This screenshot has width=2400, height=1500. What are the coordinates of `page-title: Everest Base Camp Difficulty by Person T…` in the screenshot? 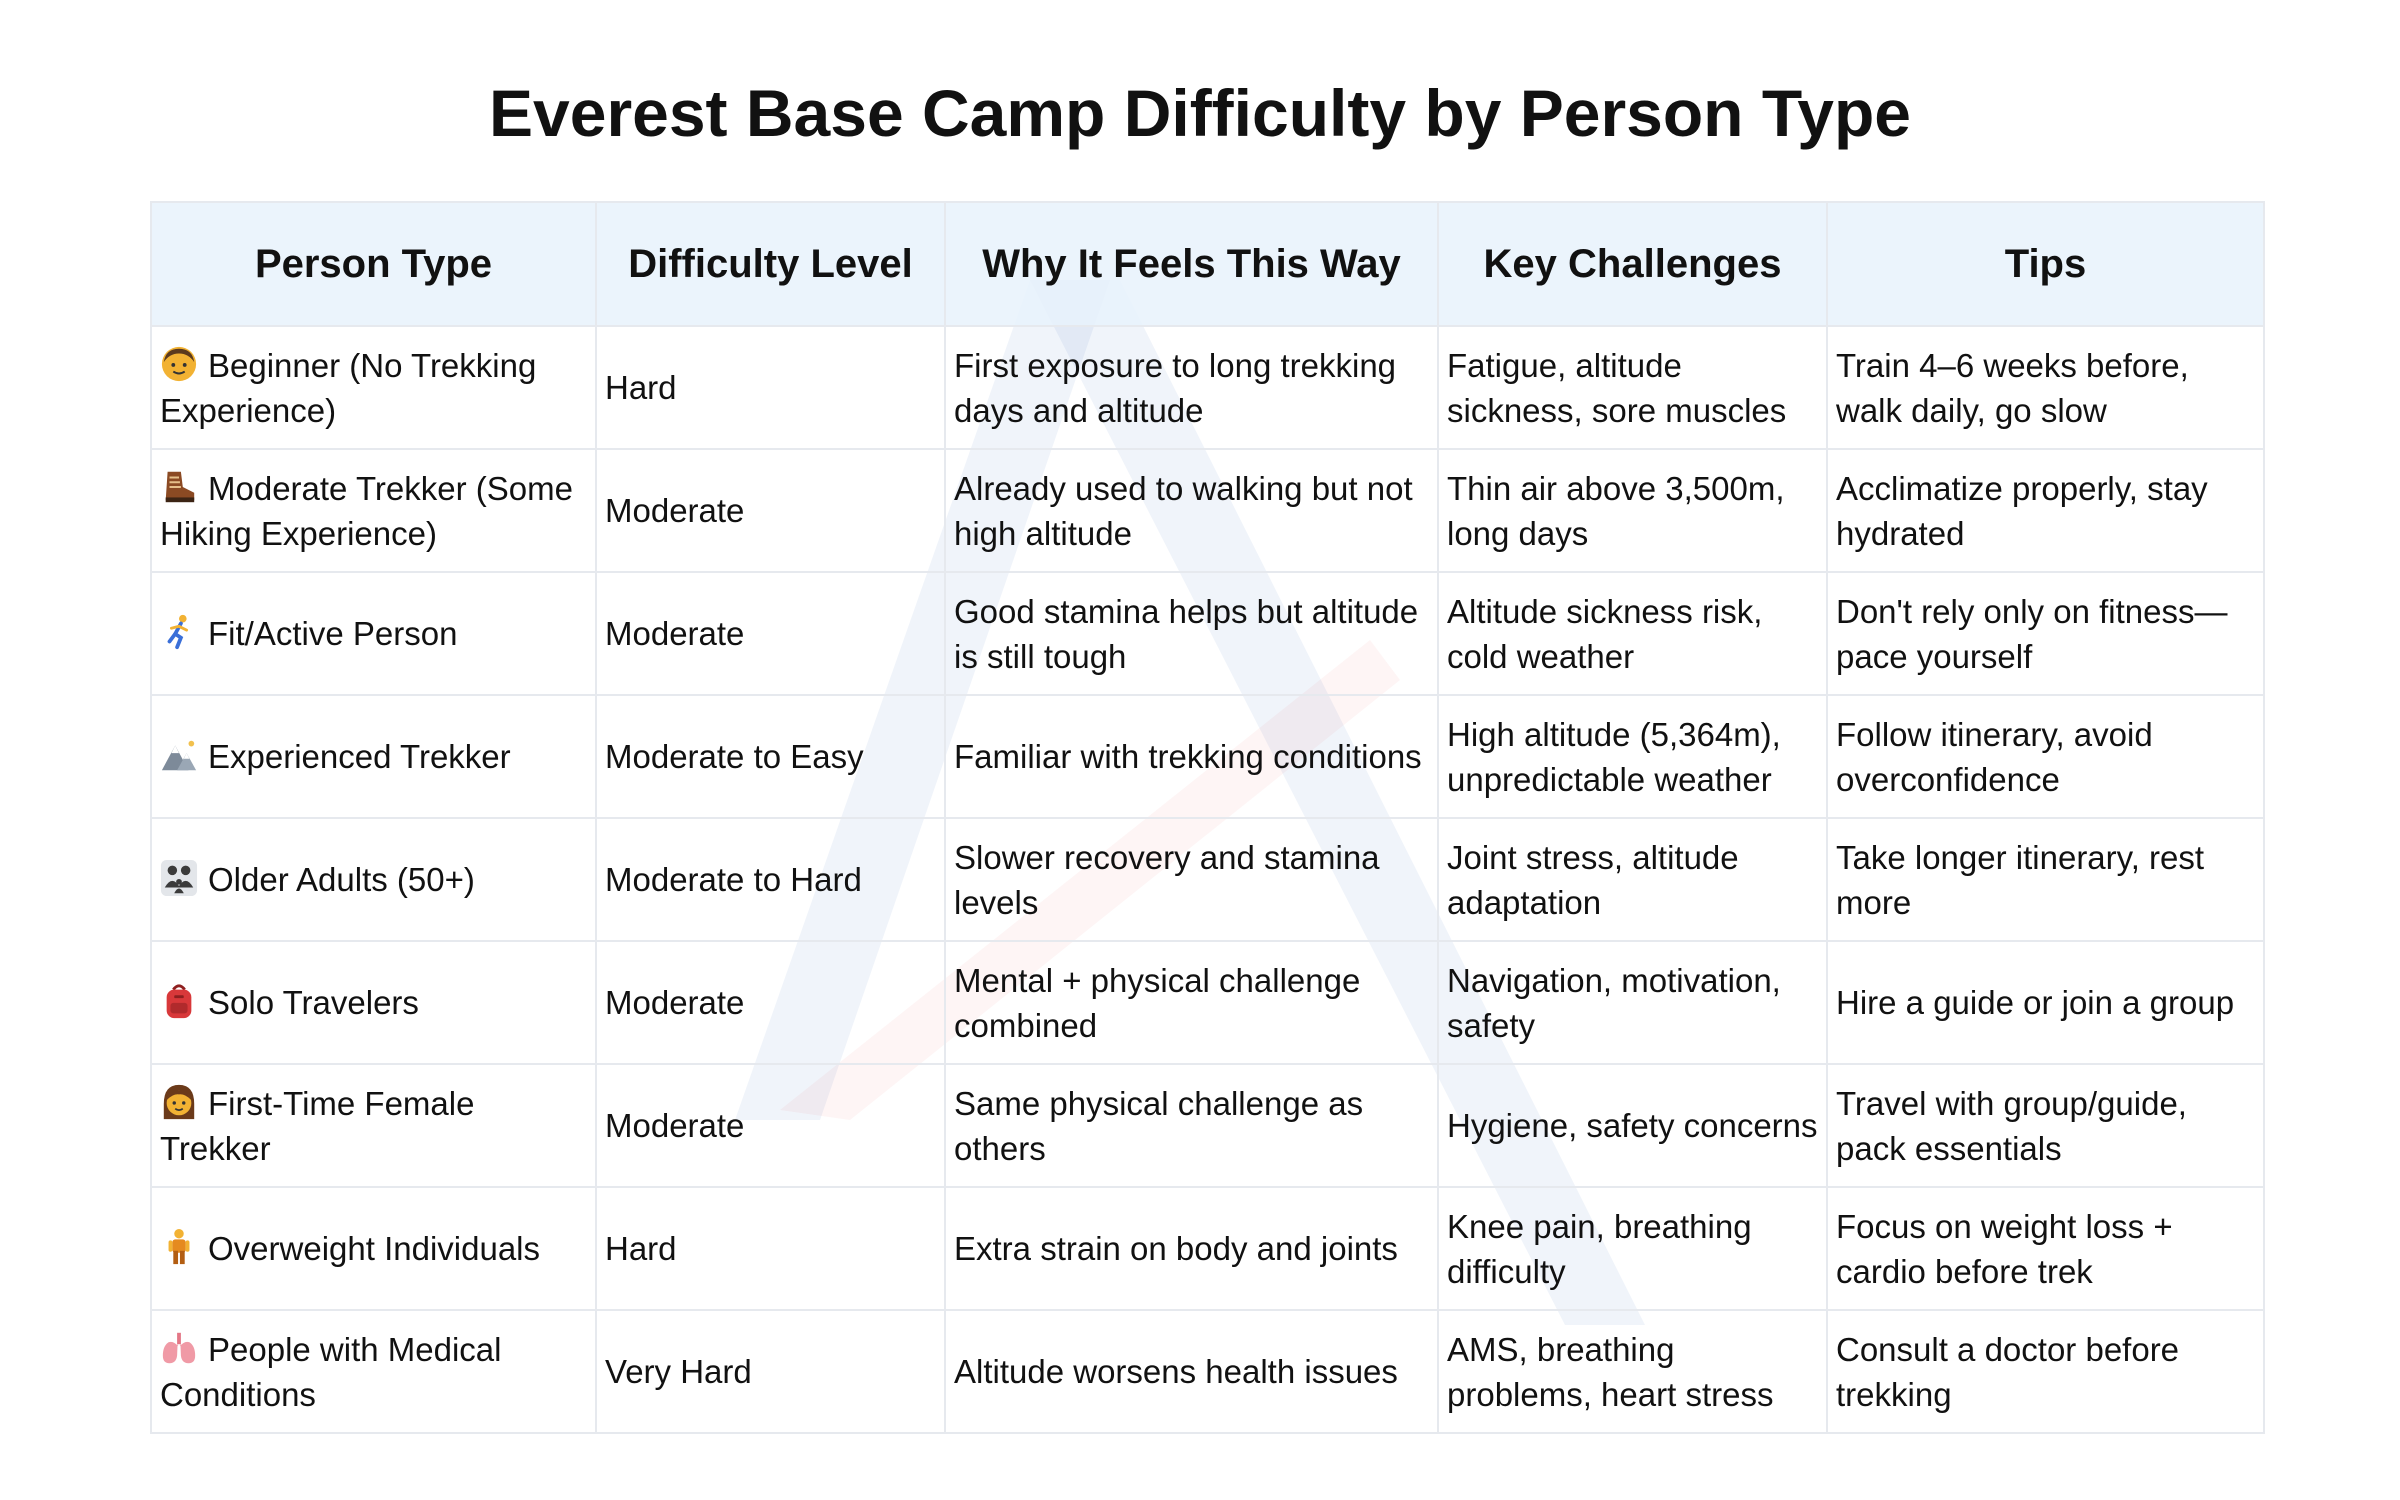 It's located at (1200, 113).